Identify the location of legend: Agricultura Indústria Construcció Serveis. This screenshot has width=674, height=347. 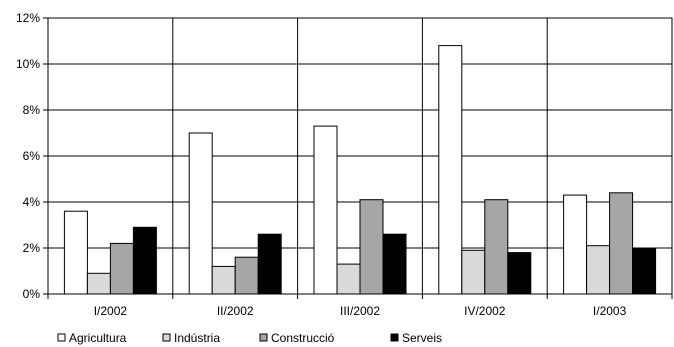
(249, 338).